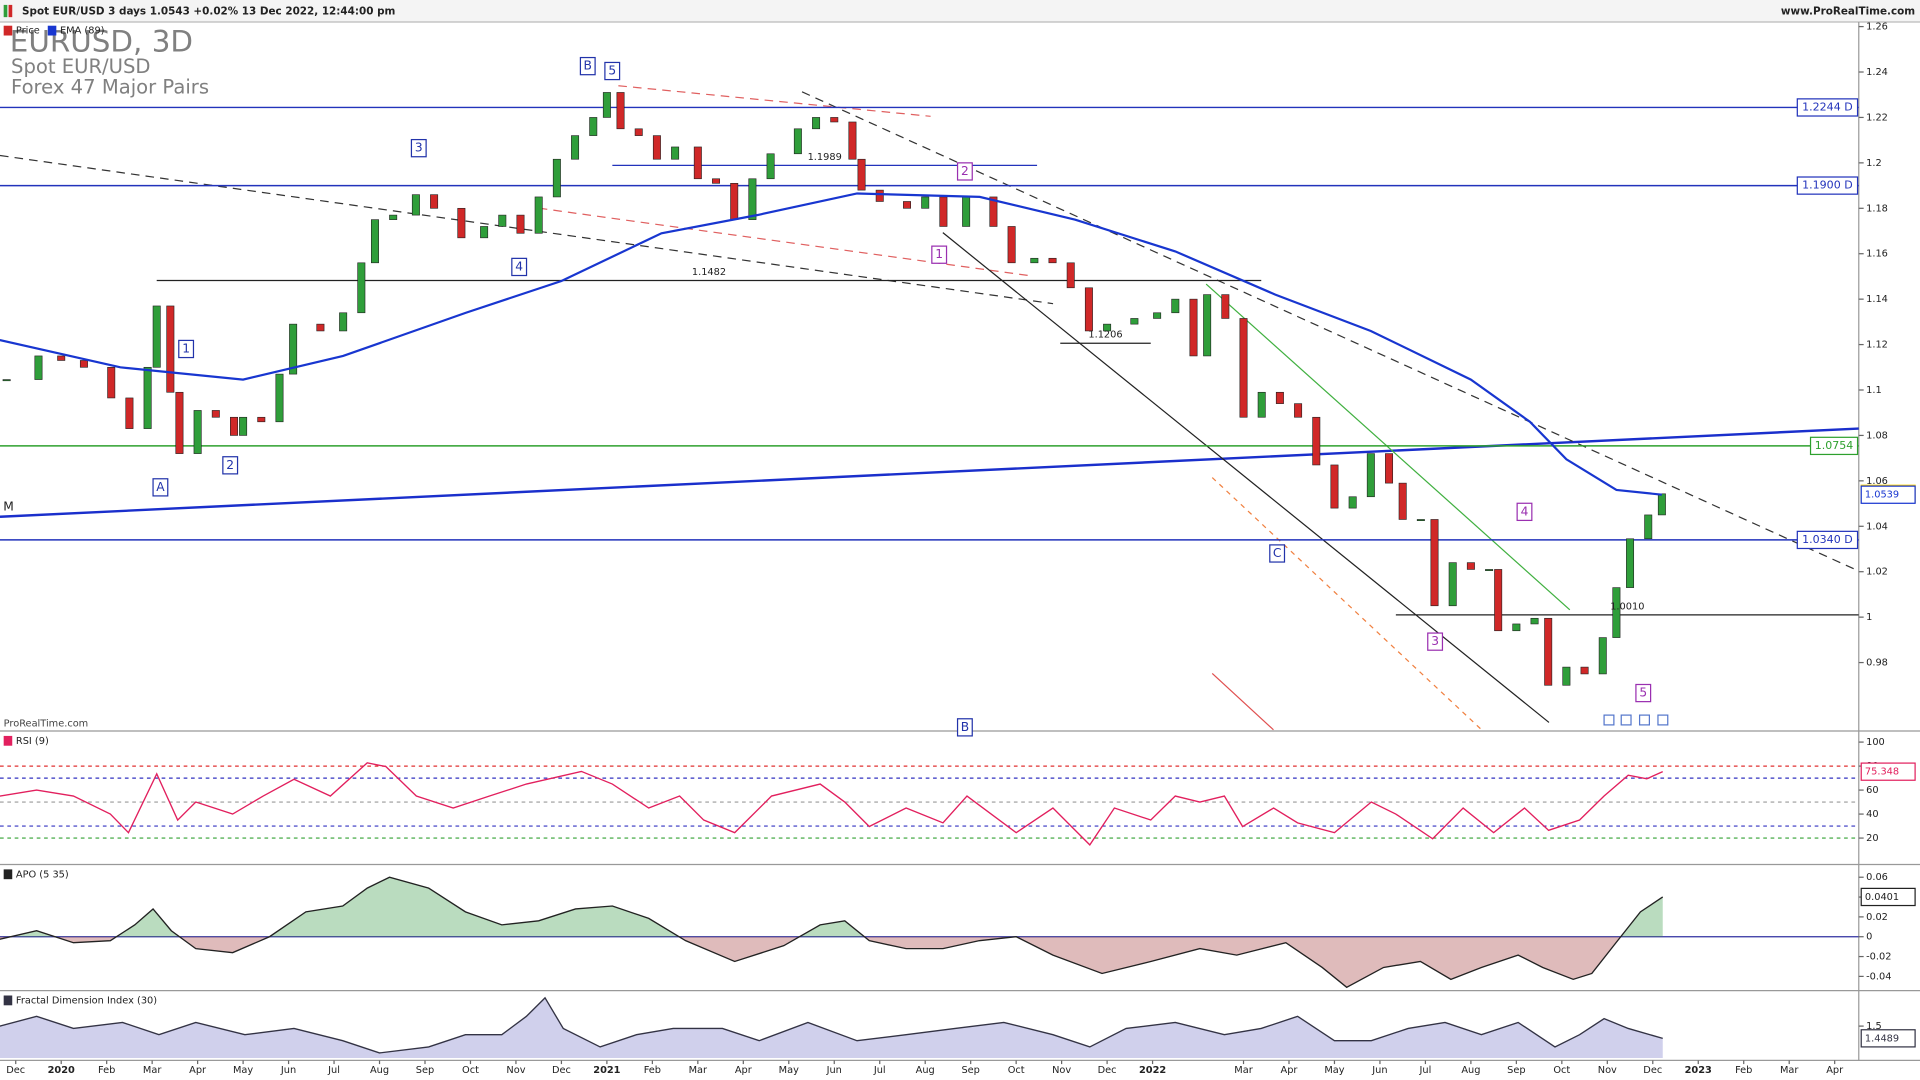 The height and width of the screenshot is (1080, 1920). I want to click on x-tick-label: 2023, so click(1698, 1070).